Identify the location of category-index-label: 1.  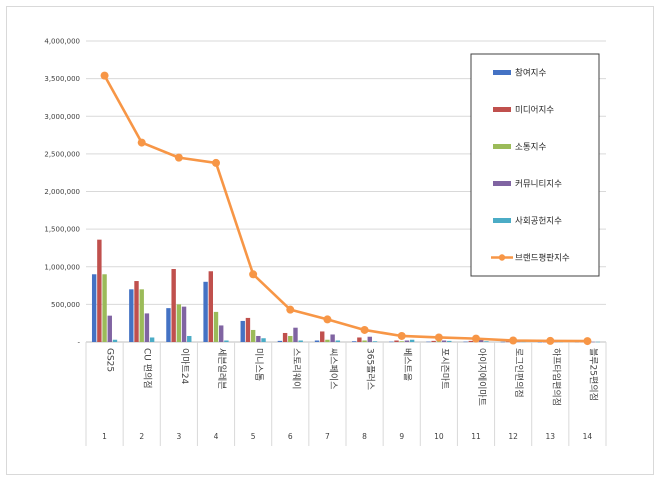
(104, 436).